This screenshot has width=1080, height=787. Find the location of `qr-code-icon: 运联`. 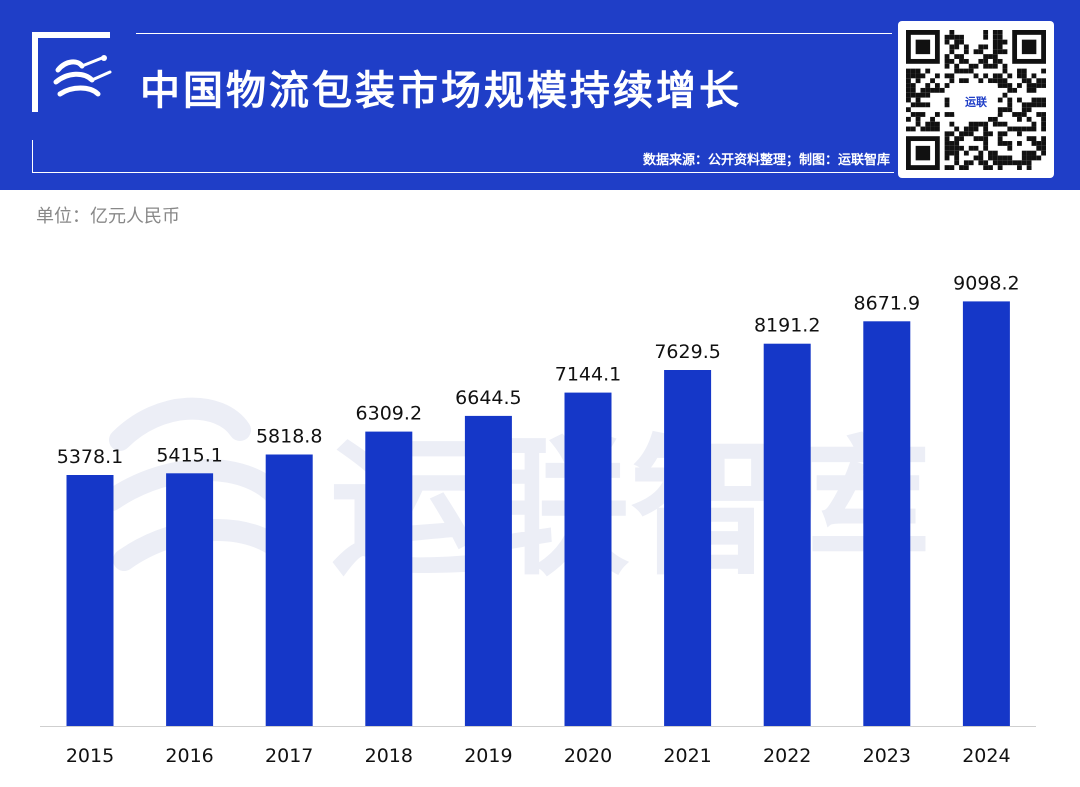

qr-code-icon: 运联 is located at coordinates (976, 99).